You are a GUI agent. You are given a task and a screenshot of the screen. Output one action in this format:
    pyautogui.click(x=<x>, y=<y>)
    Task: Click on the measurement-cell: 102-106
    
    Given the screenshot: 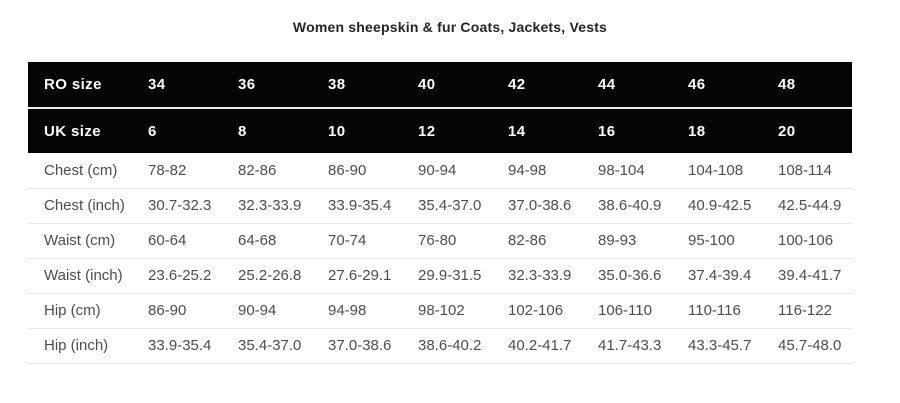 What is the action you would take?
    pyautogui.click(x=537, y=311)
    